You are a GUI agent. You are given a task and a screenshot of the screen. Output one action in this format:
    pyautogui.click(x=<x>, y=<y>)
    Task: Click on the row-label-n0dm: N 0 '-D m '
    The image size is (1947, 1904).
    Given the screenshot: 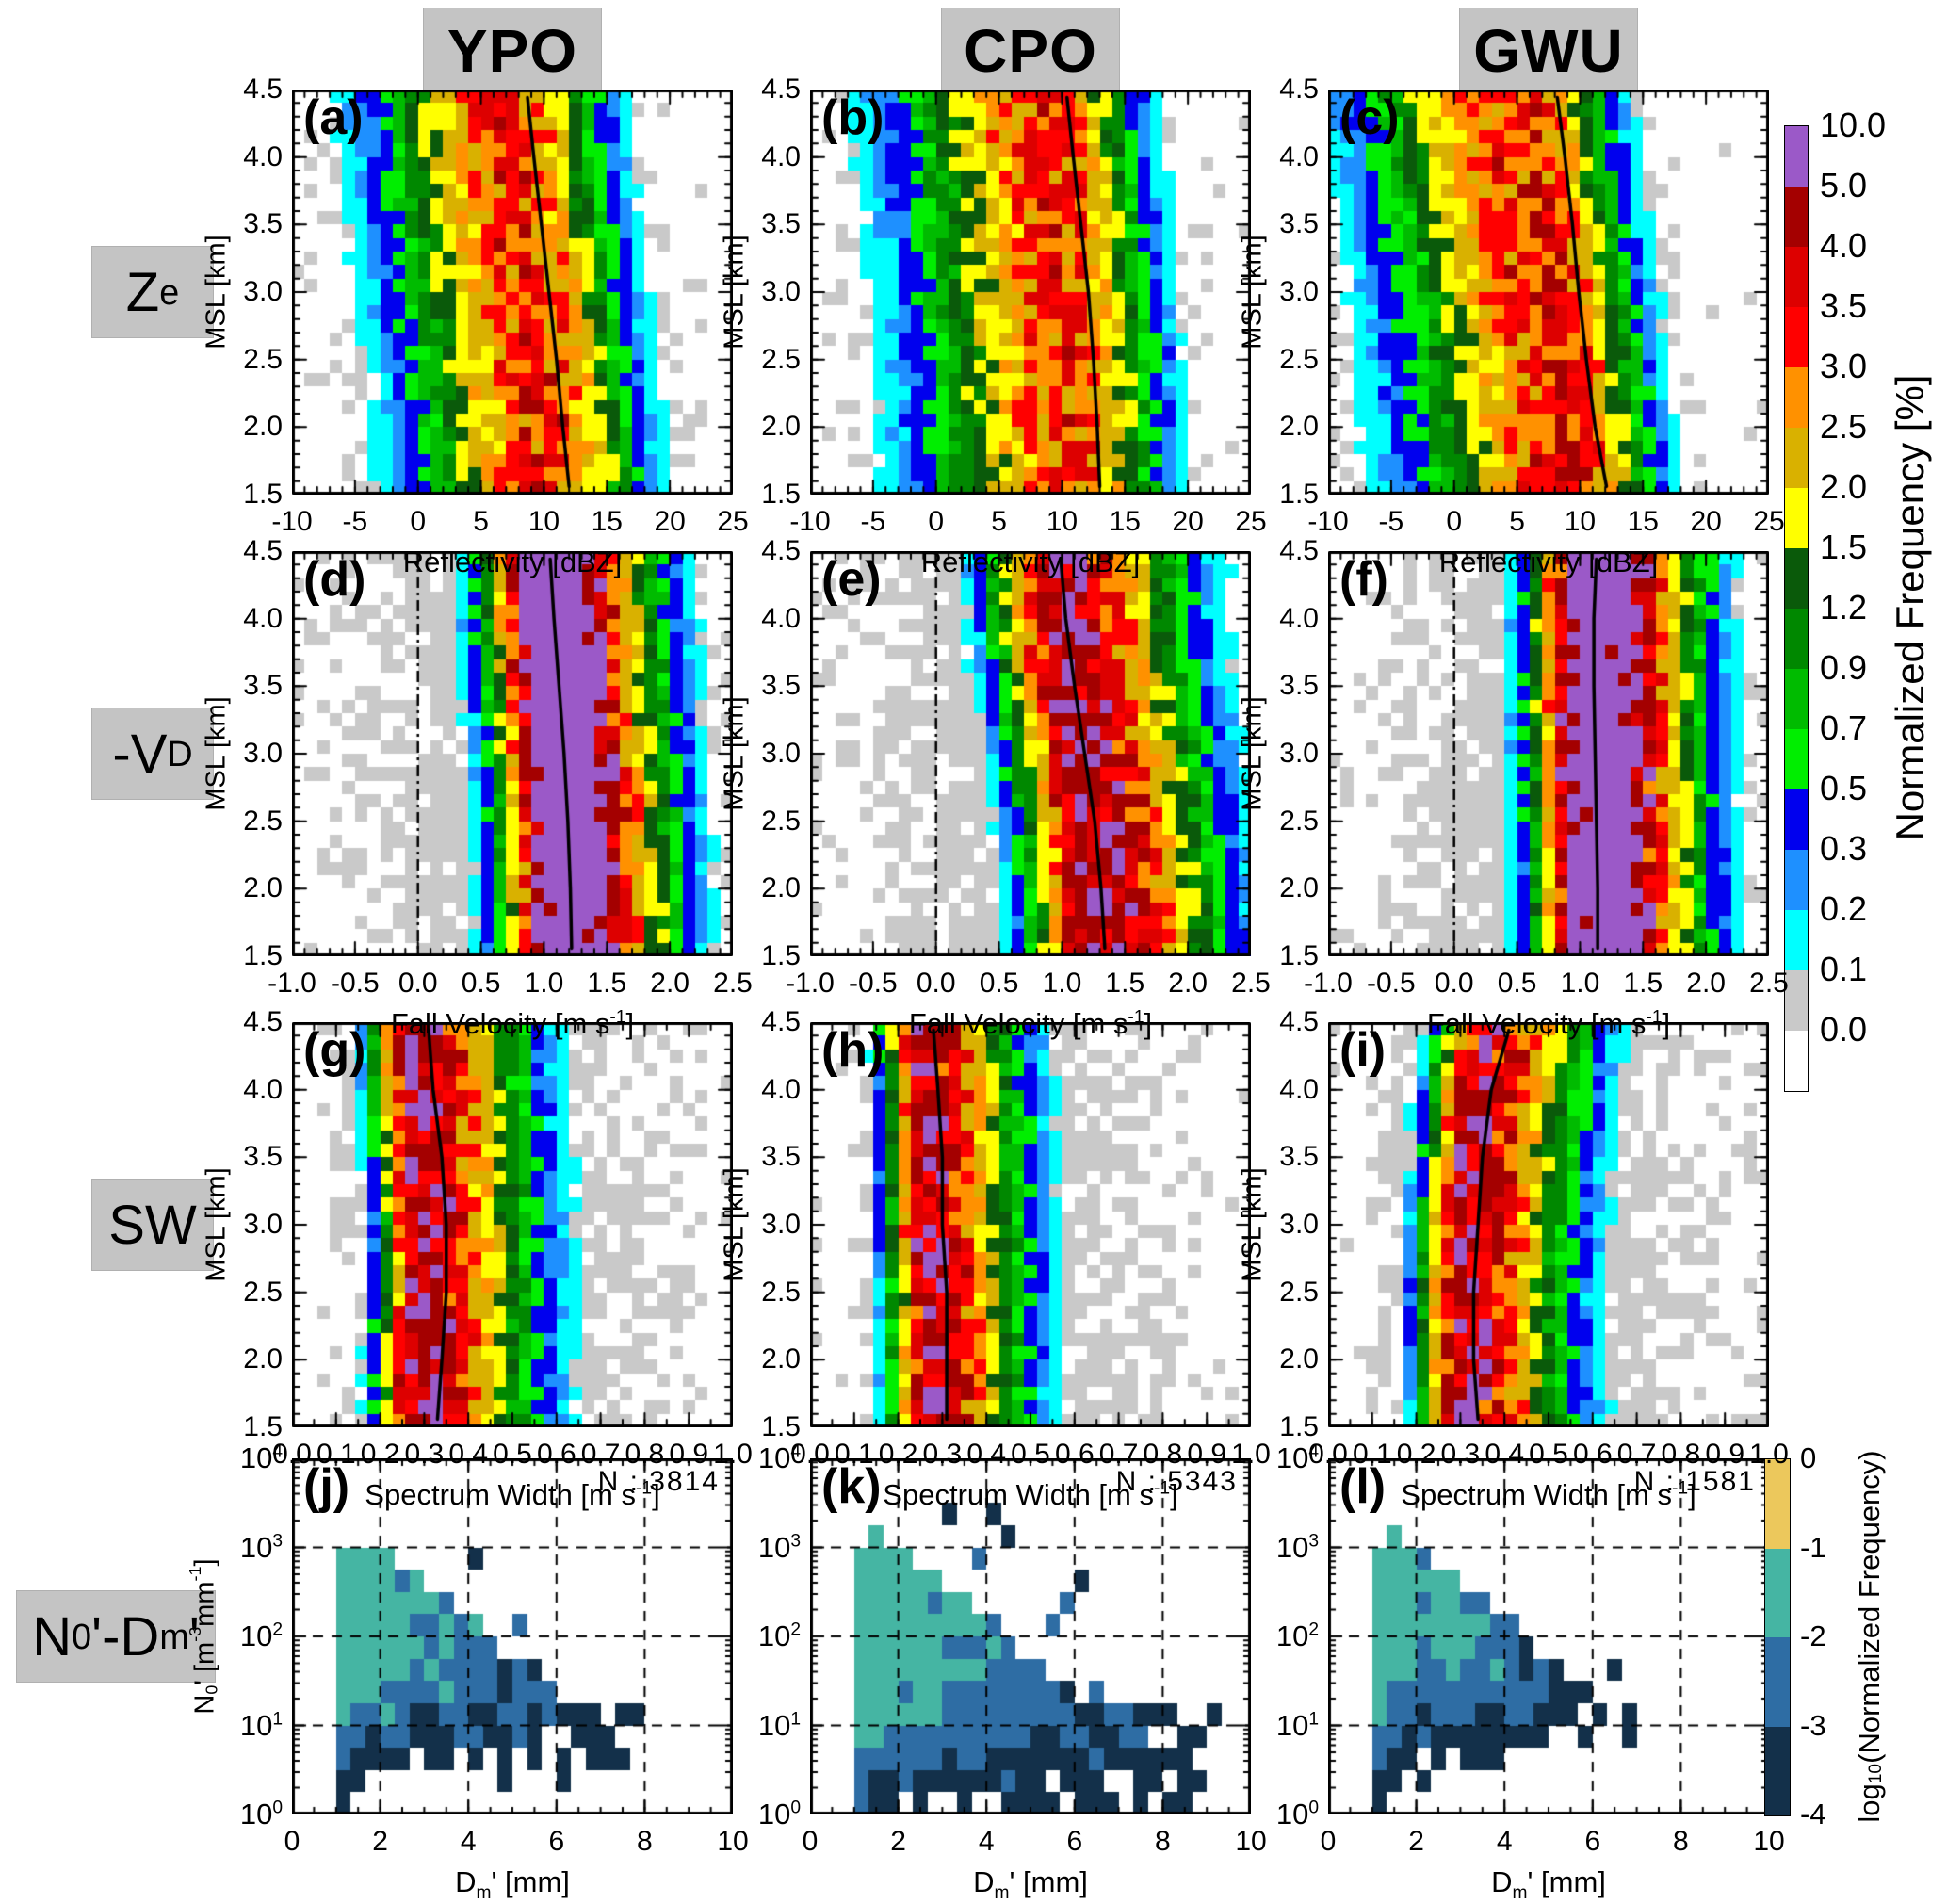 What is the action you would take?
    pyautogui.click(x=116, y=1636)
    